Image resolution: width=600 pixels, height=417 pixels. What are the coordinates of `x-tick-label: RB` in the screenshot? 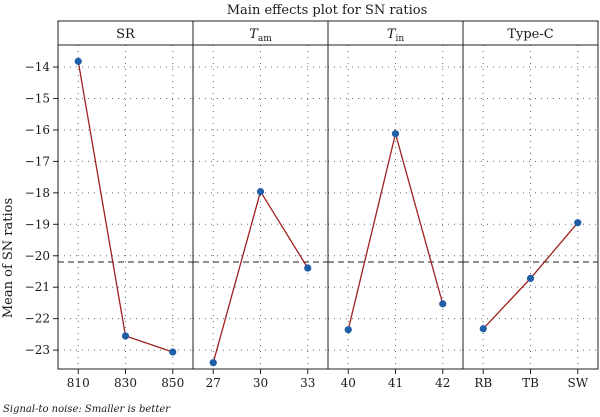 It's located at (483, 383).